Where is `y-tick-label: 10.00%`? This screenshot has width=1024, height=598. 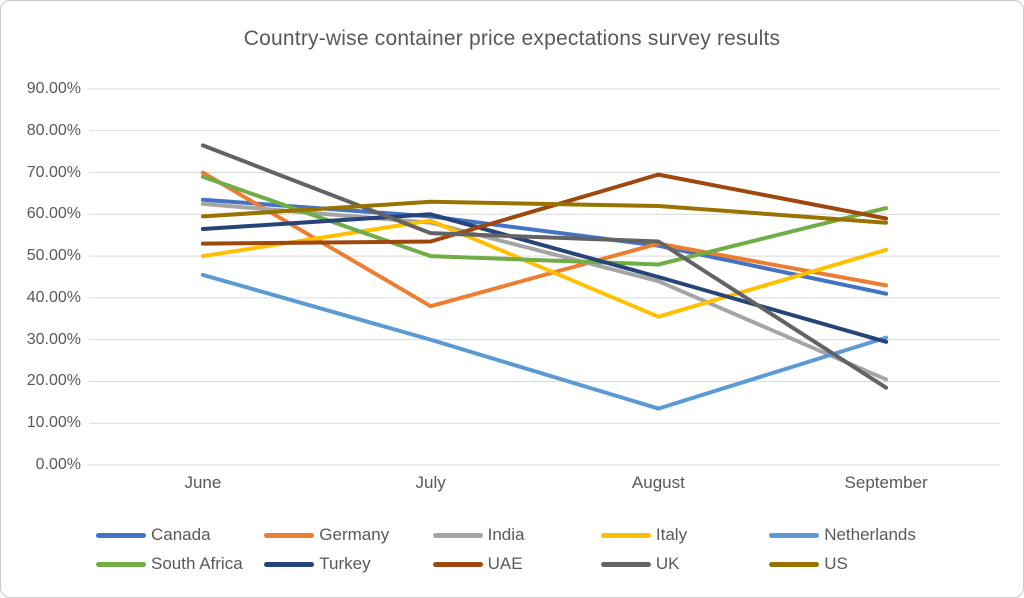 y-tick-label: 10.00% is located at coordinates (53, 423).